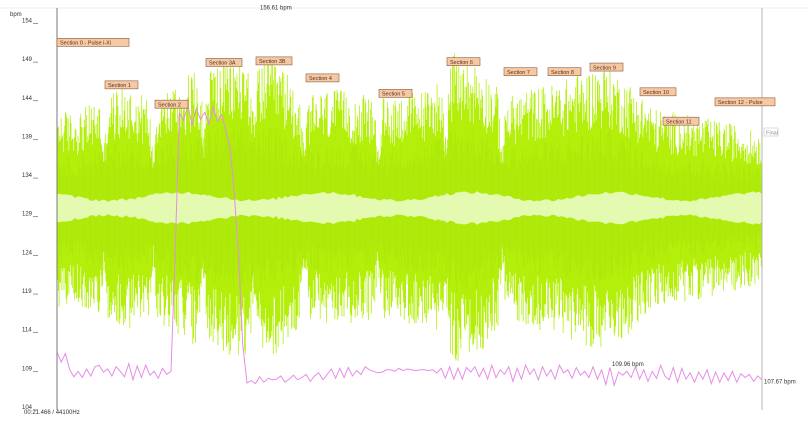  I want to click on section-marker-label: Section 3B, so click(272, 62).